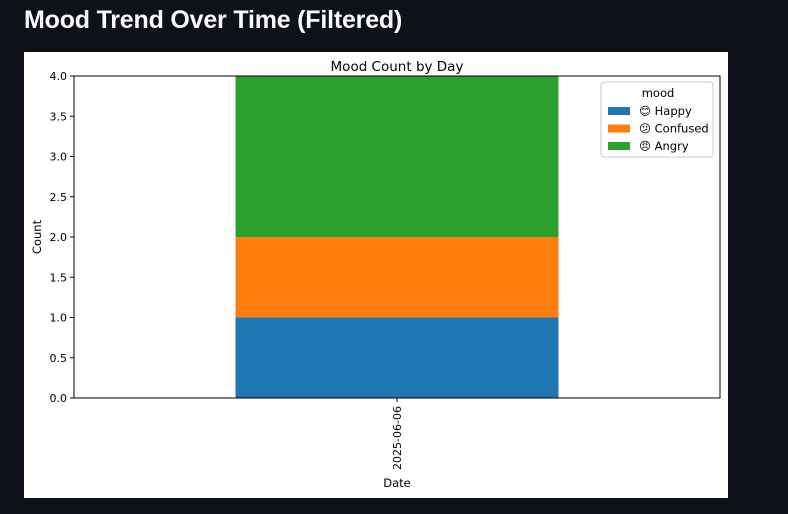  What do you see at coordinates (59, 318) in the screenshot?
I see `y-tick-label: 1.0` at bounding box center [59, 318].